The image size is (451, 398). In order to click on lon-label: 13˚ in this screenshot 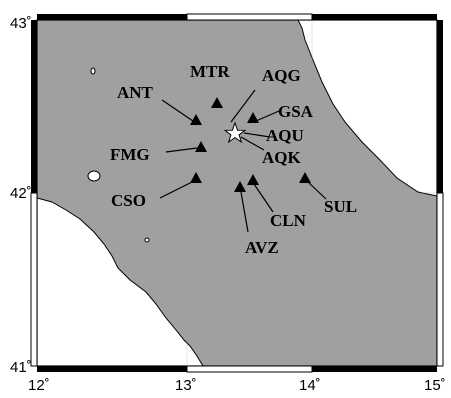, I will do `click(186, 385)`.